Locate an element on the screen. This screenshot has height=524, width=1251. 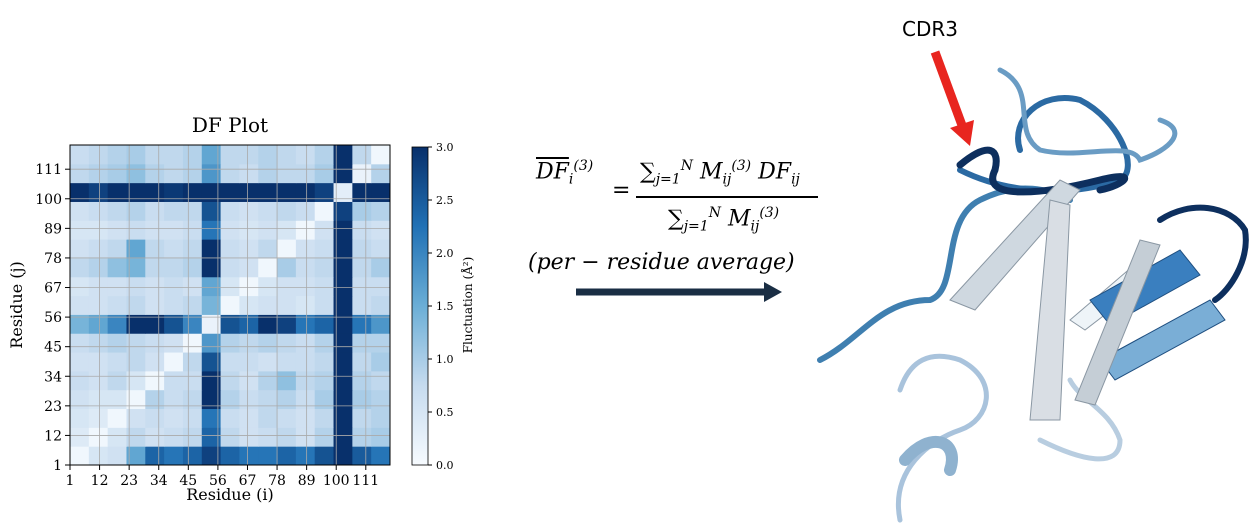
y-tick-label: 45 is located at coordinates (53, 348).